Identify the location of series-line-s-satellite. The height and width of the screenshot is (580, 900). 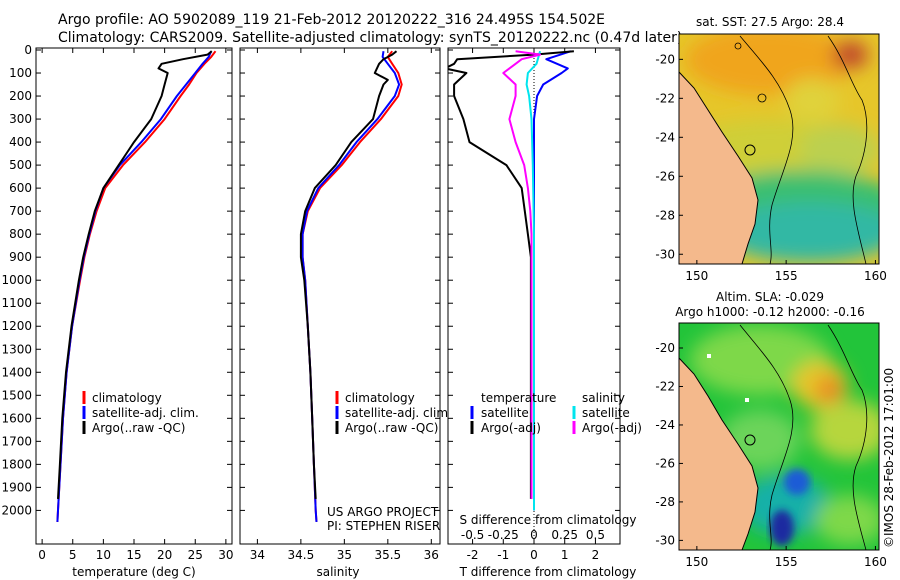
(533, 280).